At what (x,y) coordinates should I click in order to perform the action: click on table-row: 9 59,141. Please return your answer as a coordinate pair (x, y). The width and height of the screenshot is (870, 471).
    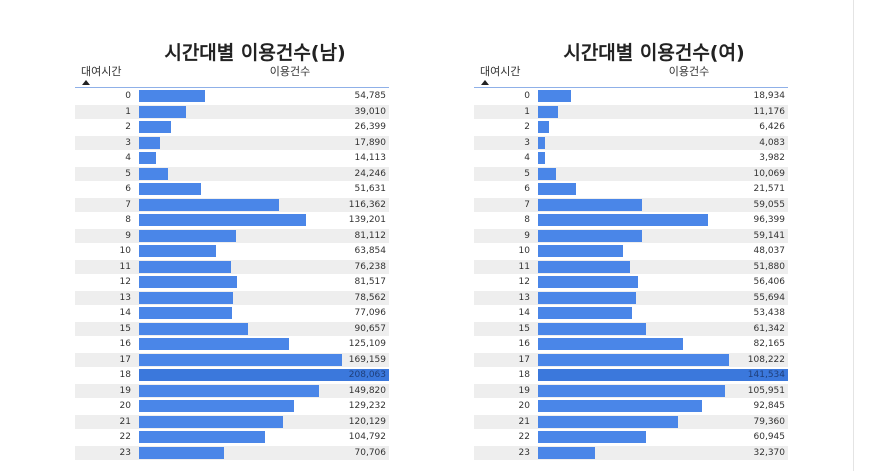
    Looking at the image, I should click on (631, 235).